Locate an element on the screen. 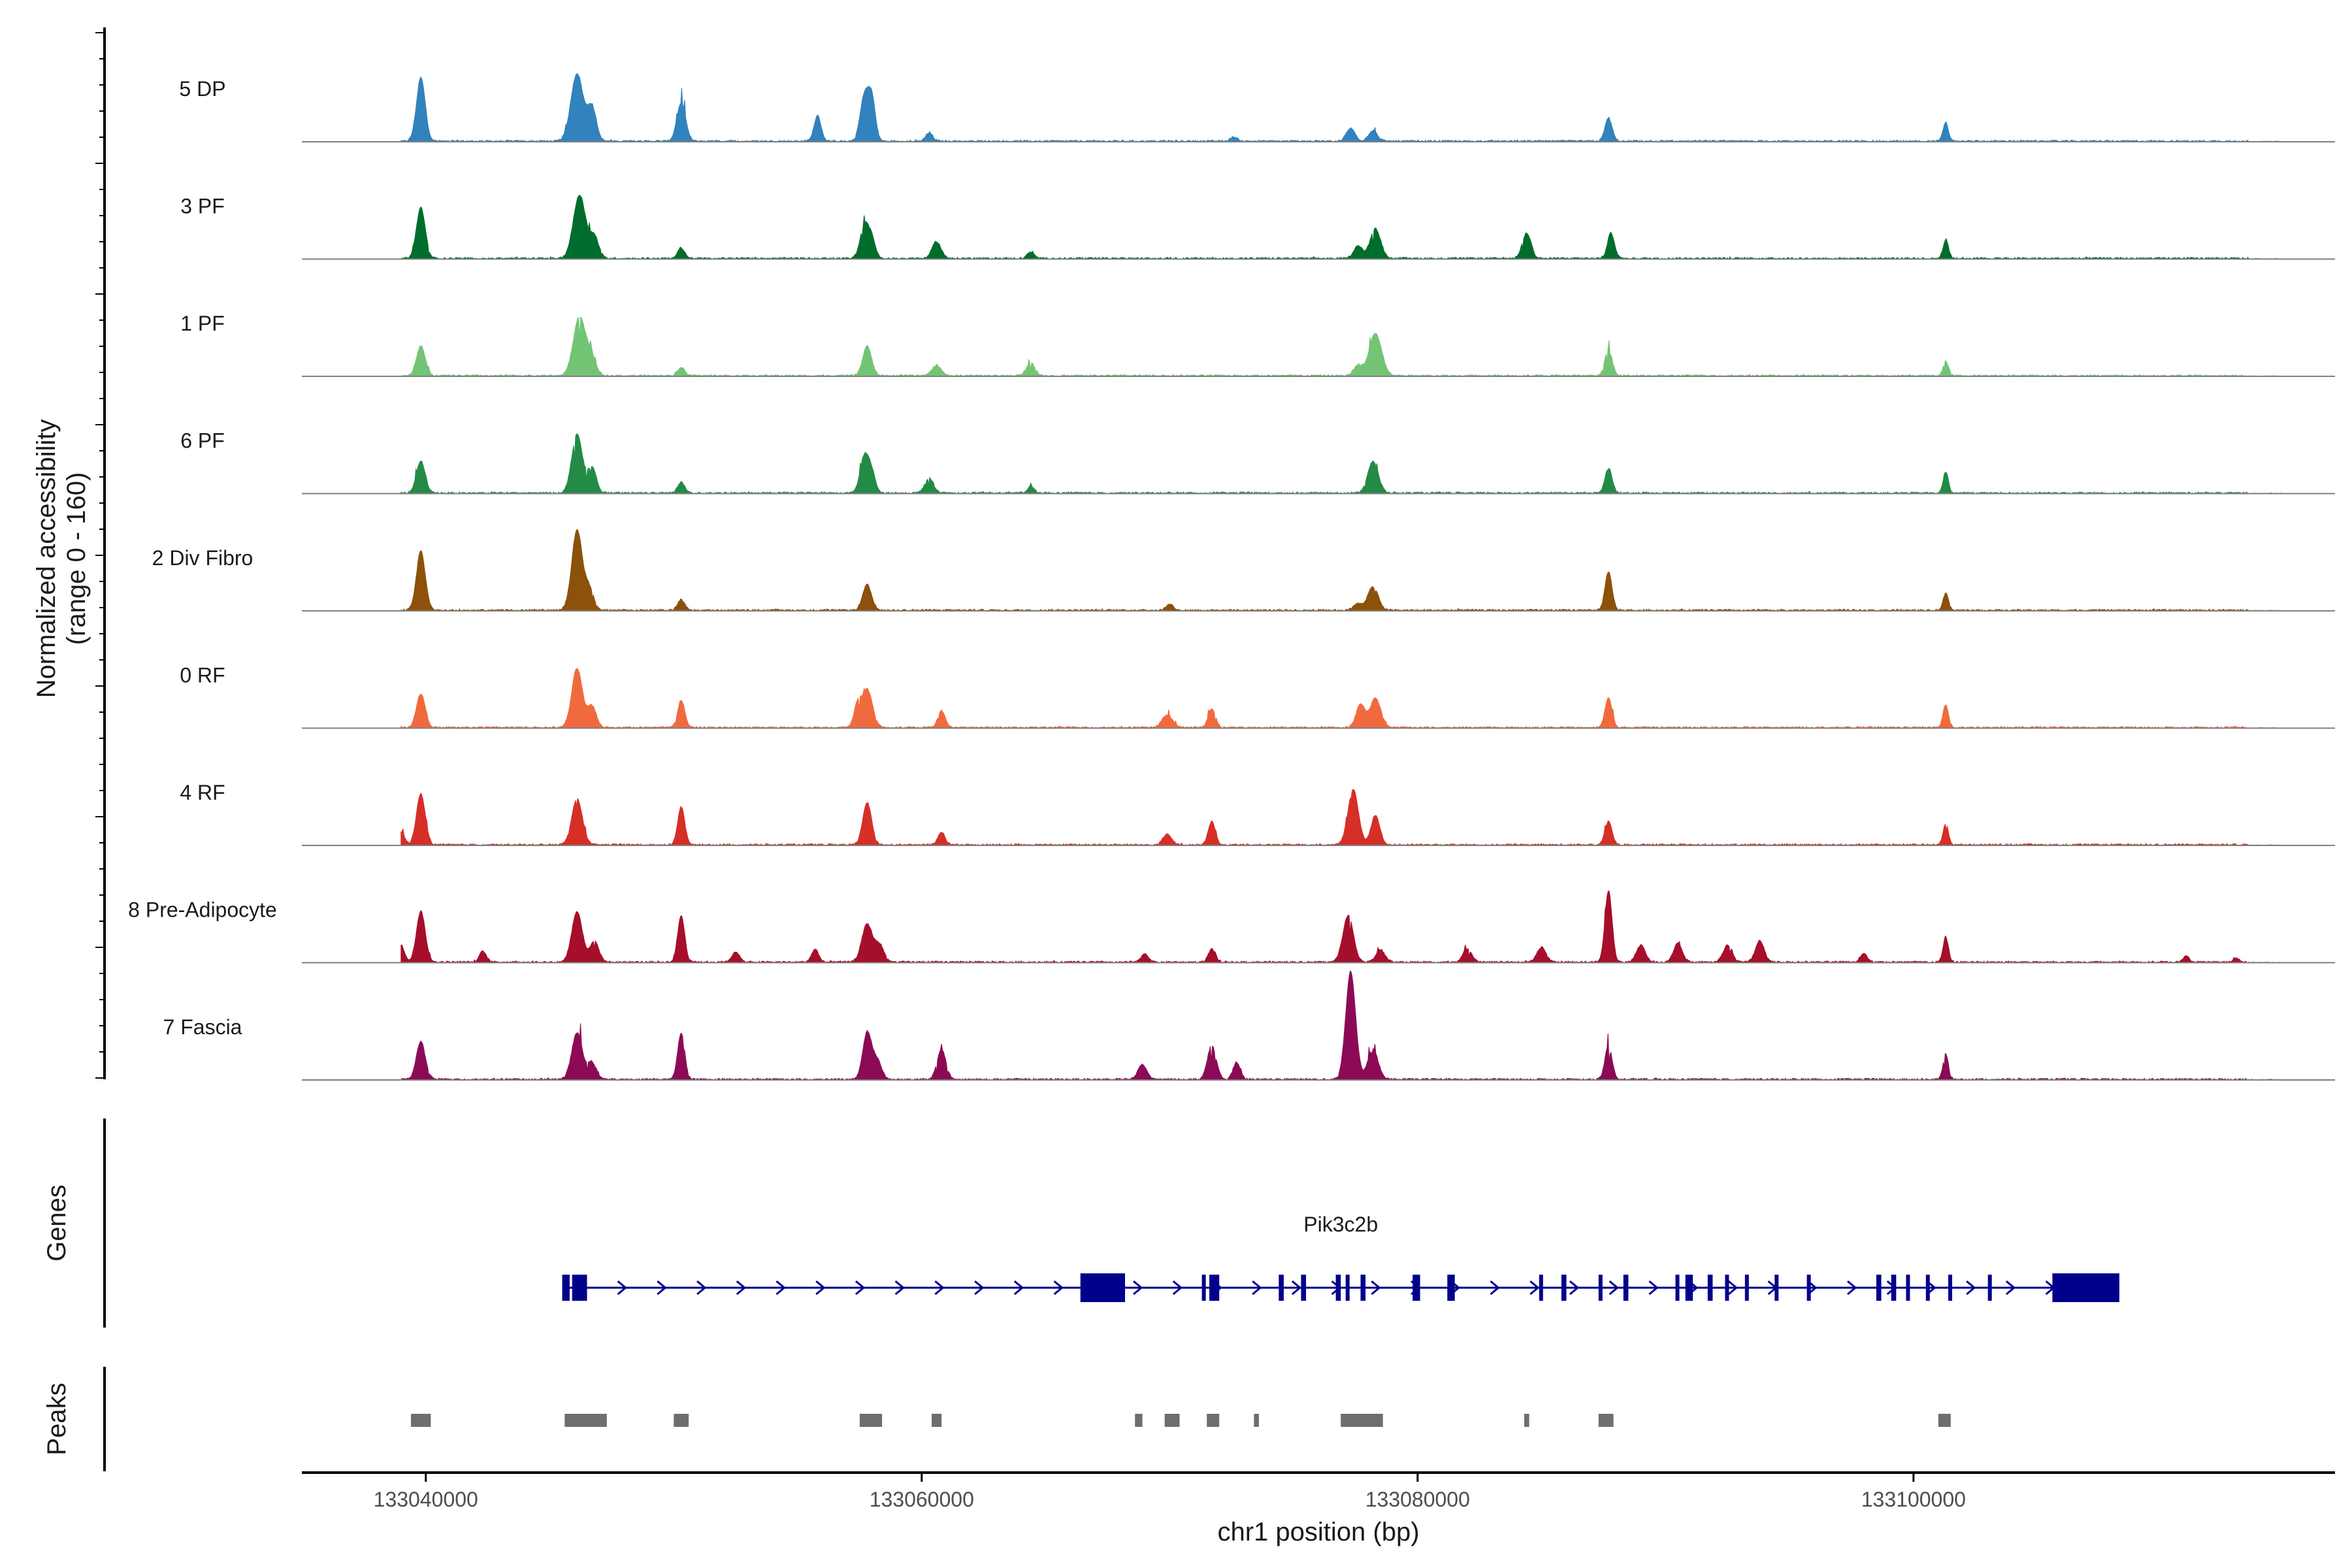 The width and height of the screenshot is (2352, 1568). track-label: 4 RF is located at coordinates (202, 792).